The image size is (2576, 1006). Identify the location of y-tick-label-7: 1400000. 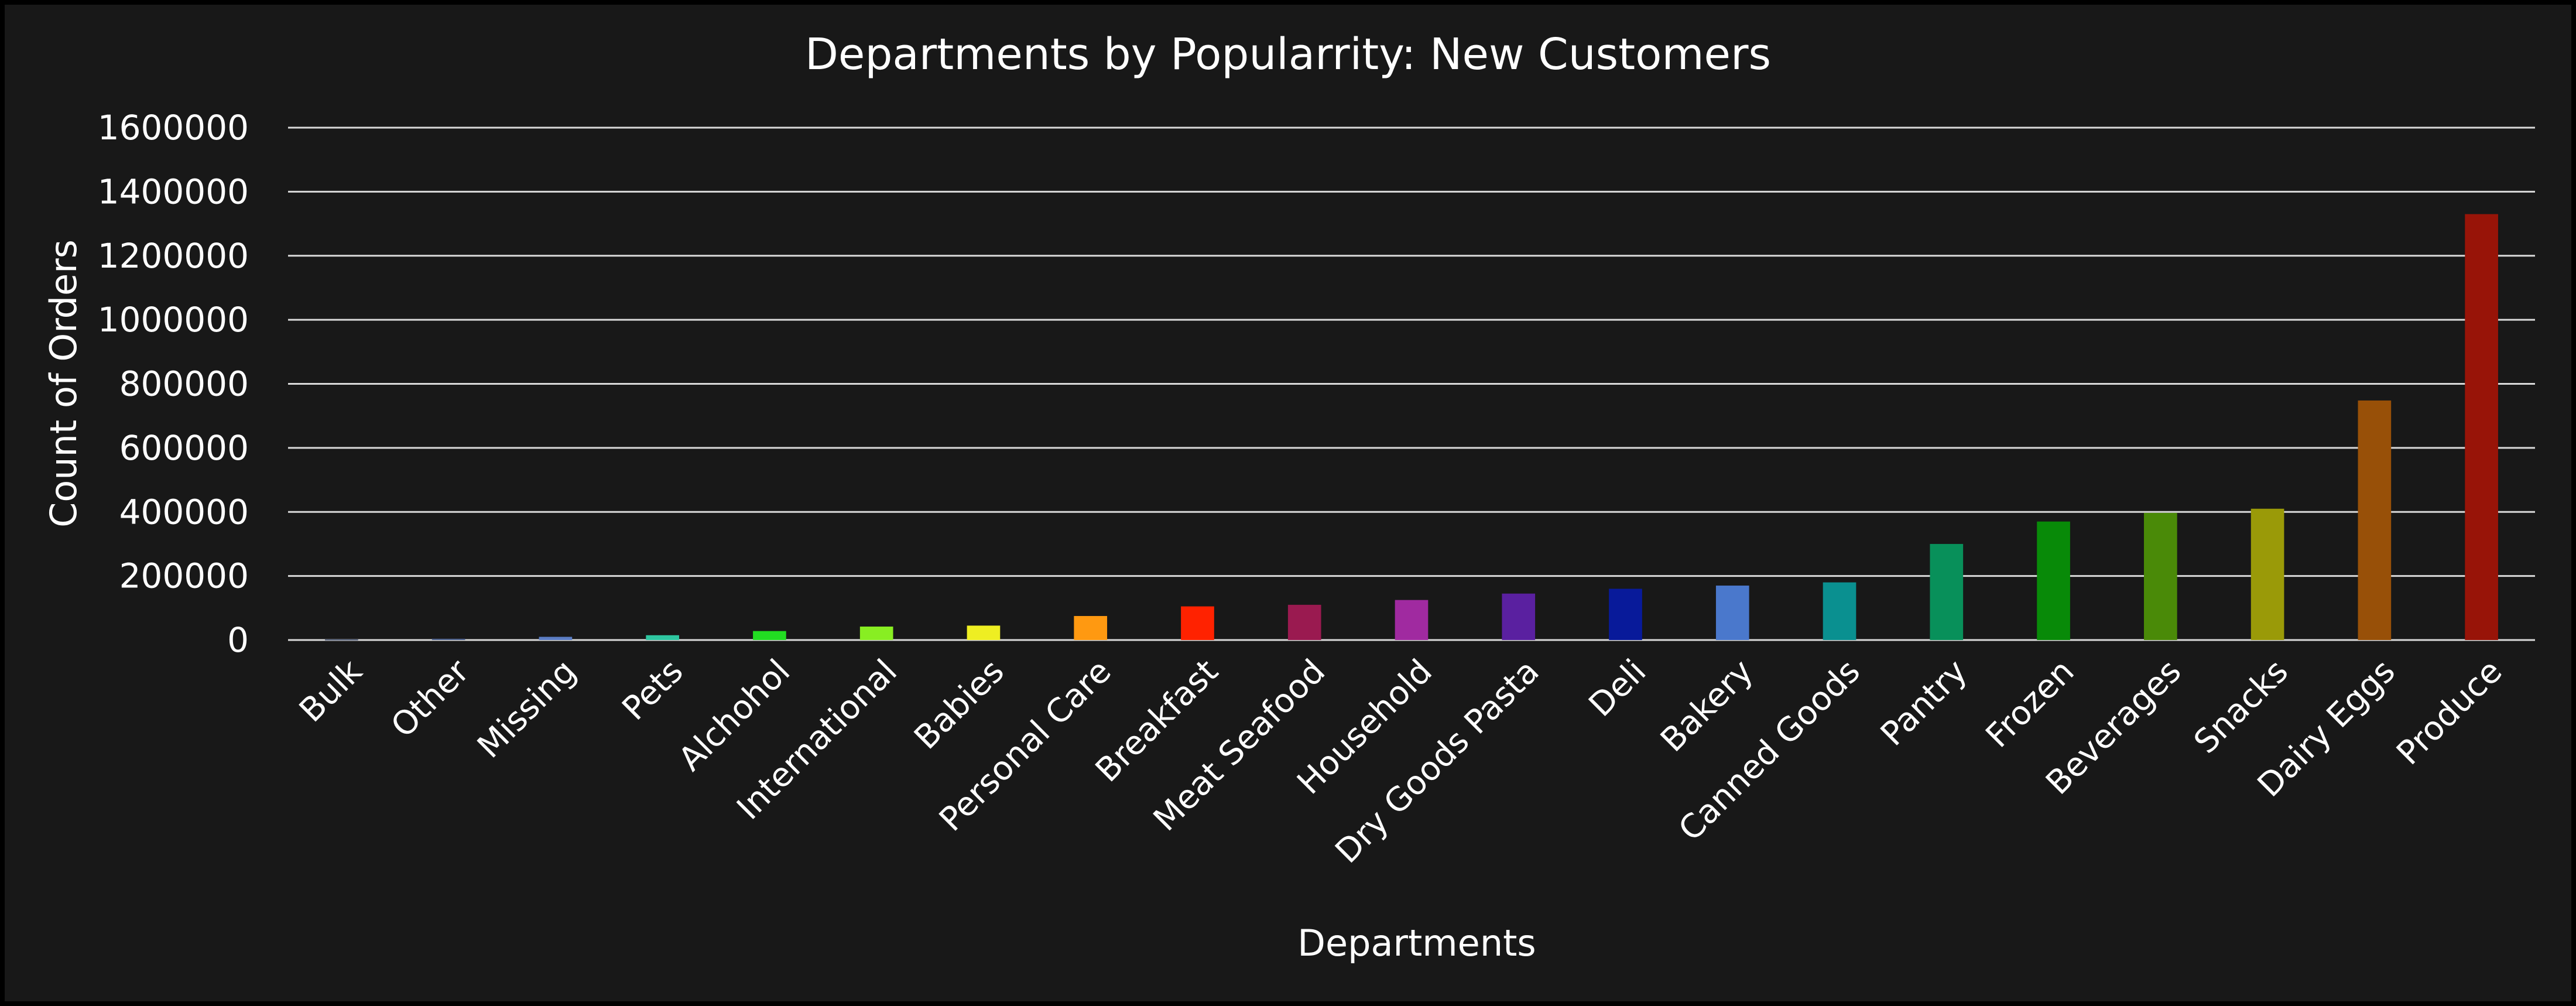
(173, 191).